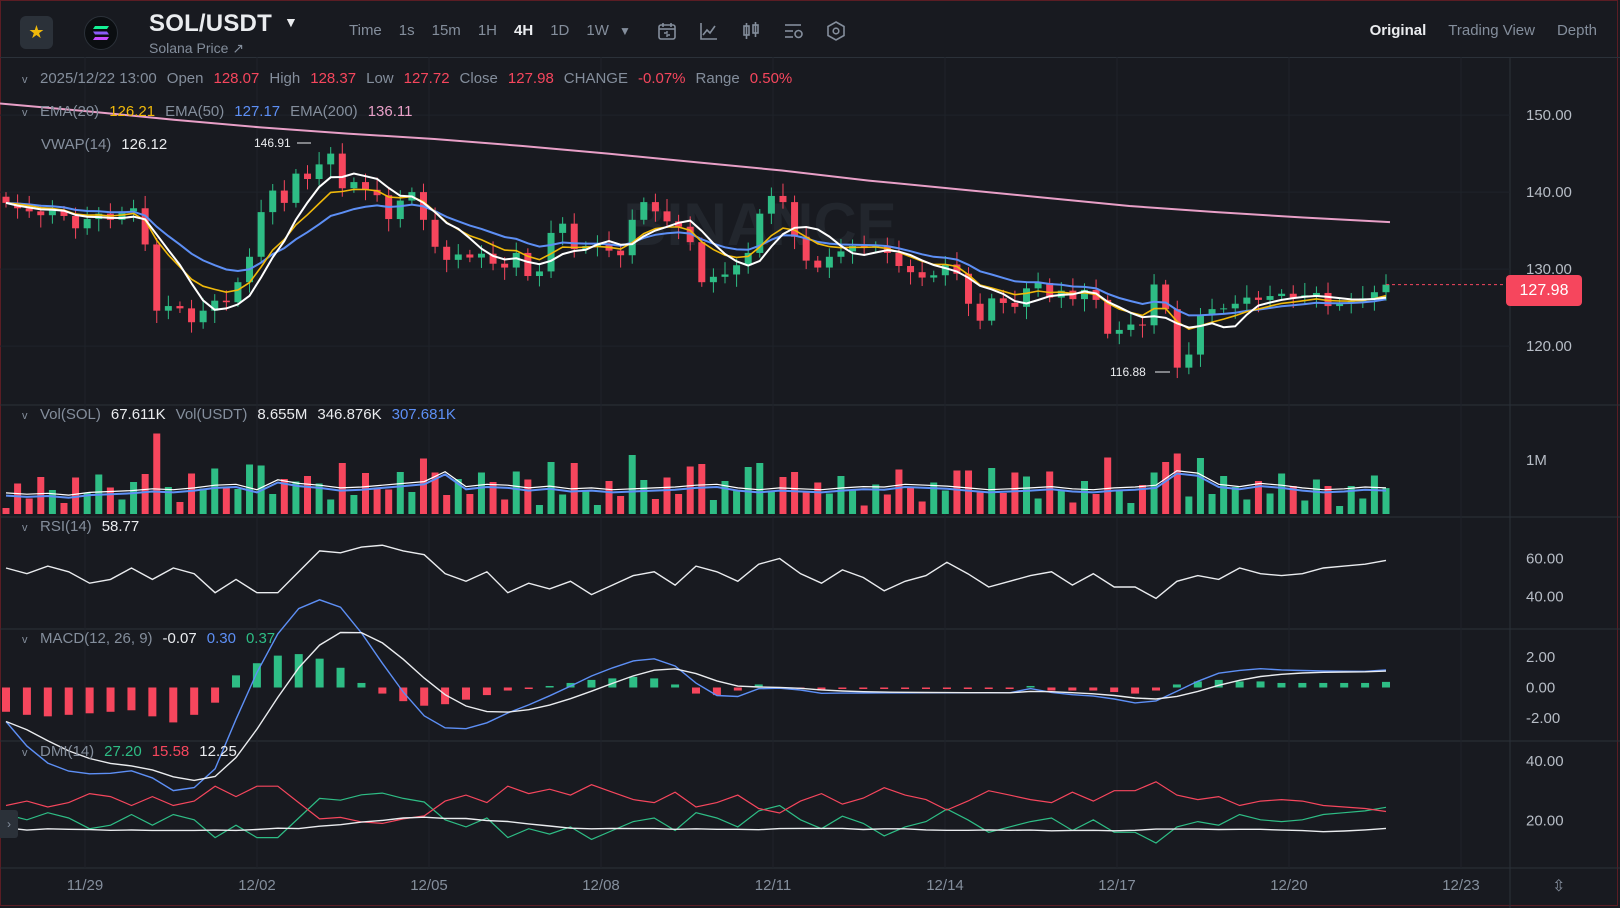 The width and height of the screenshot is (1620, 908). Describe the element at coordinates (67, 751) in the screenshot. I see `dmi-label: DMI(14)` at that location.